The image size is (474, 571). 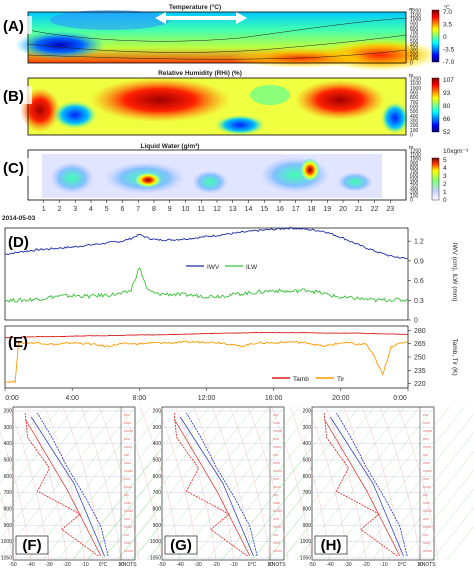 What do you see at coordinates (420, 384) in the screenshot?
I see `y-tick-label: 220` at bounding box center [420, 384].